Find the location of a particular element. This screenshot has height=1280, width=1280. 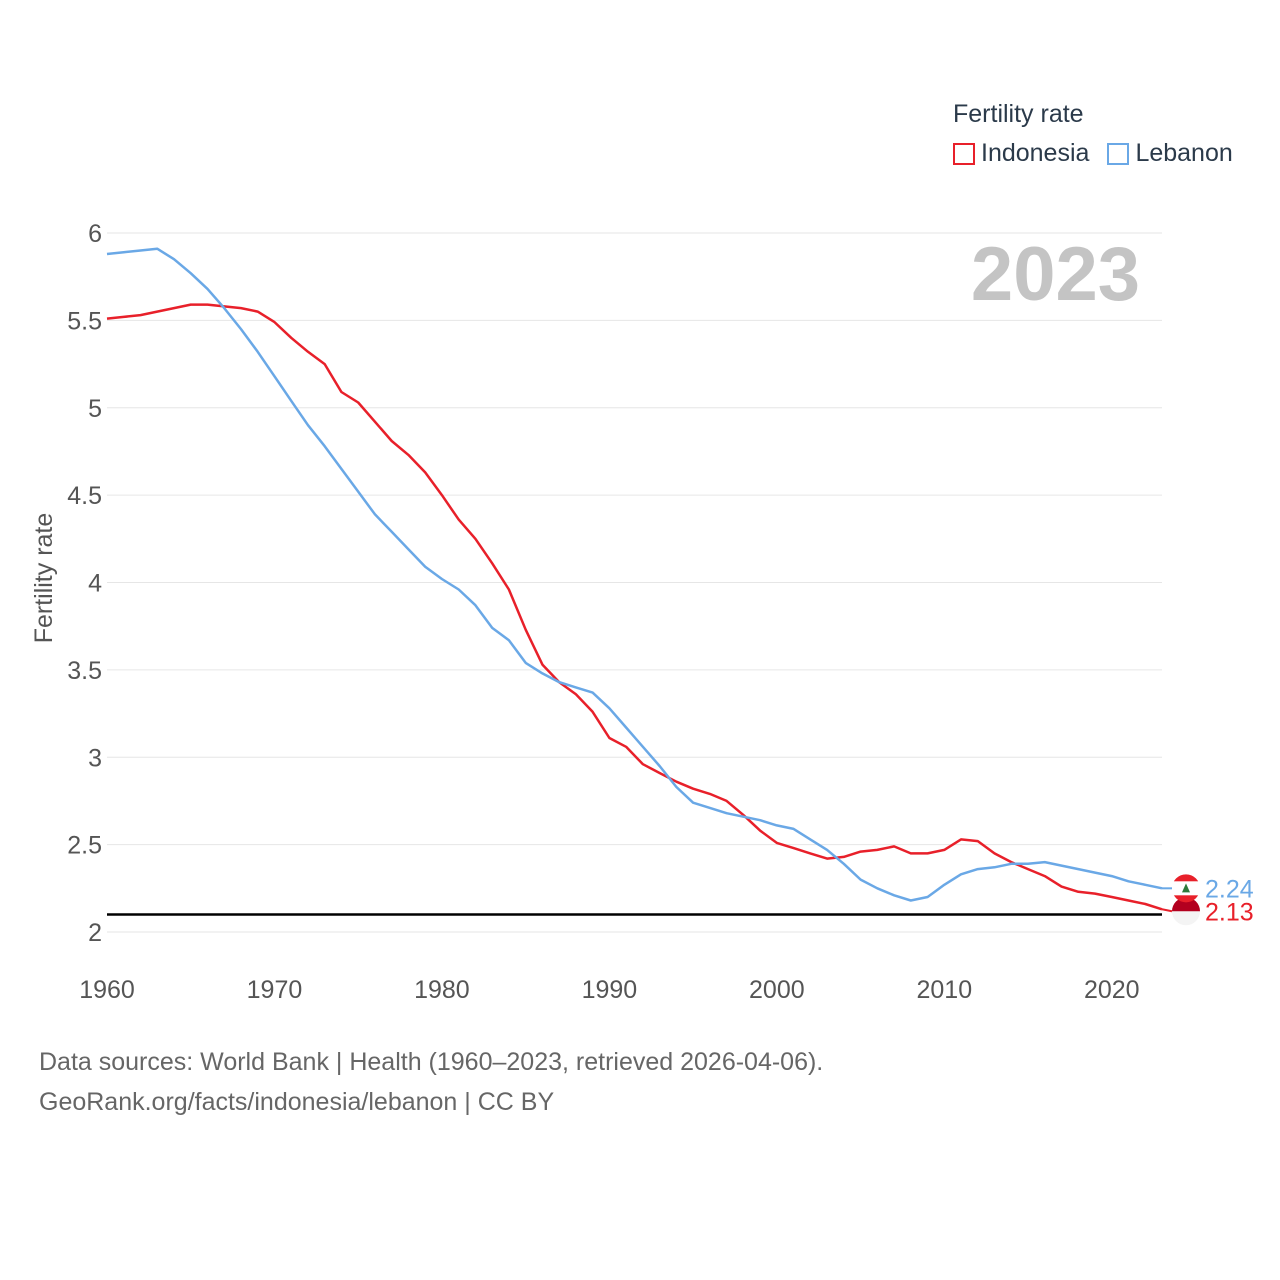

legend-items: Indonesia Lebanon is located at coordinates (1093, 153).